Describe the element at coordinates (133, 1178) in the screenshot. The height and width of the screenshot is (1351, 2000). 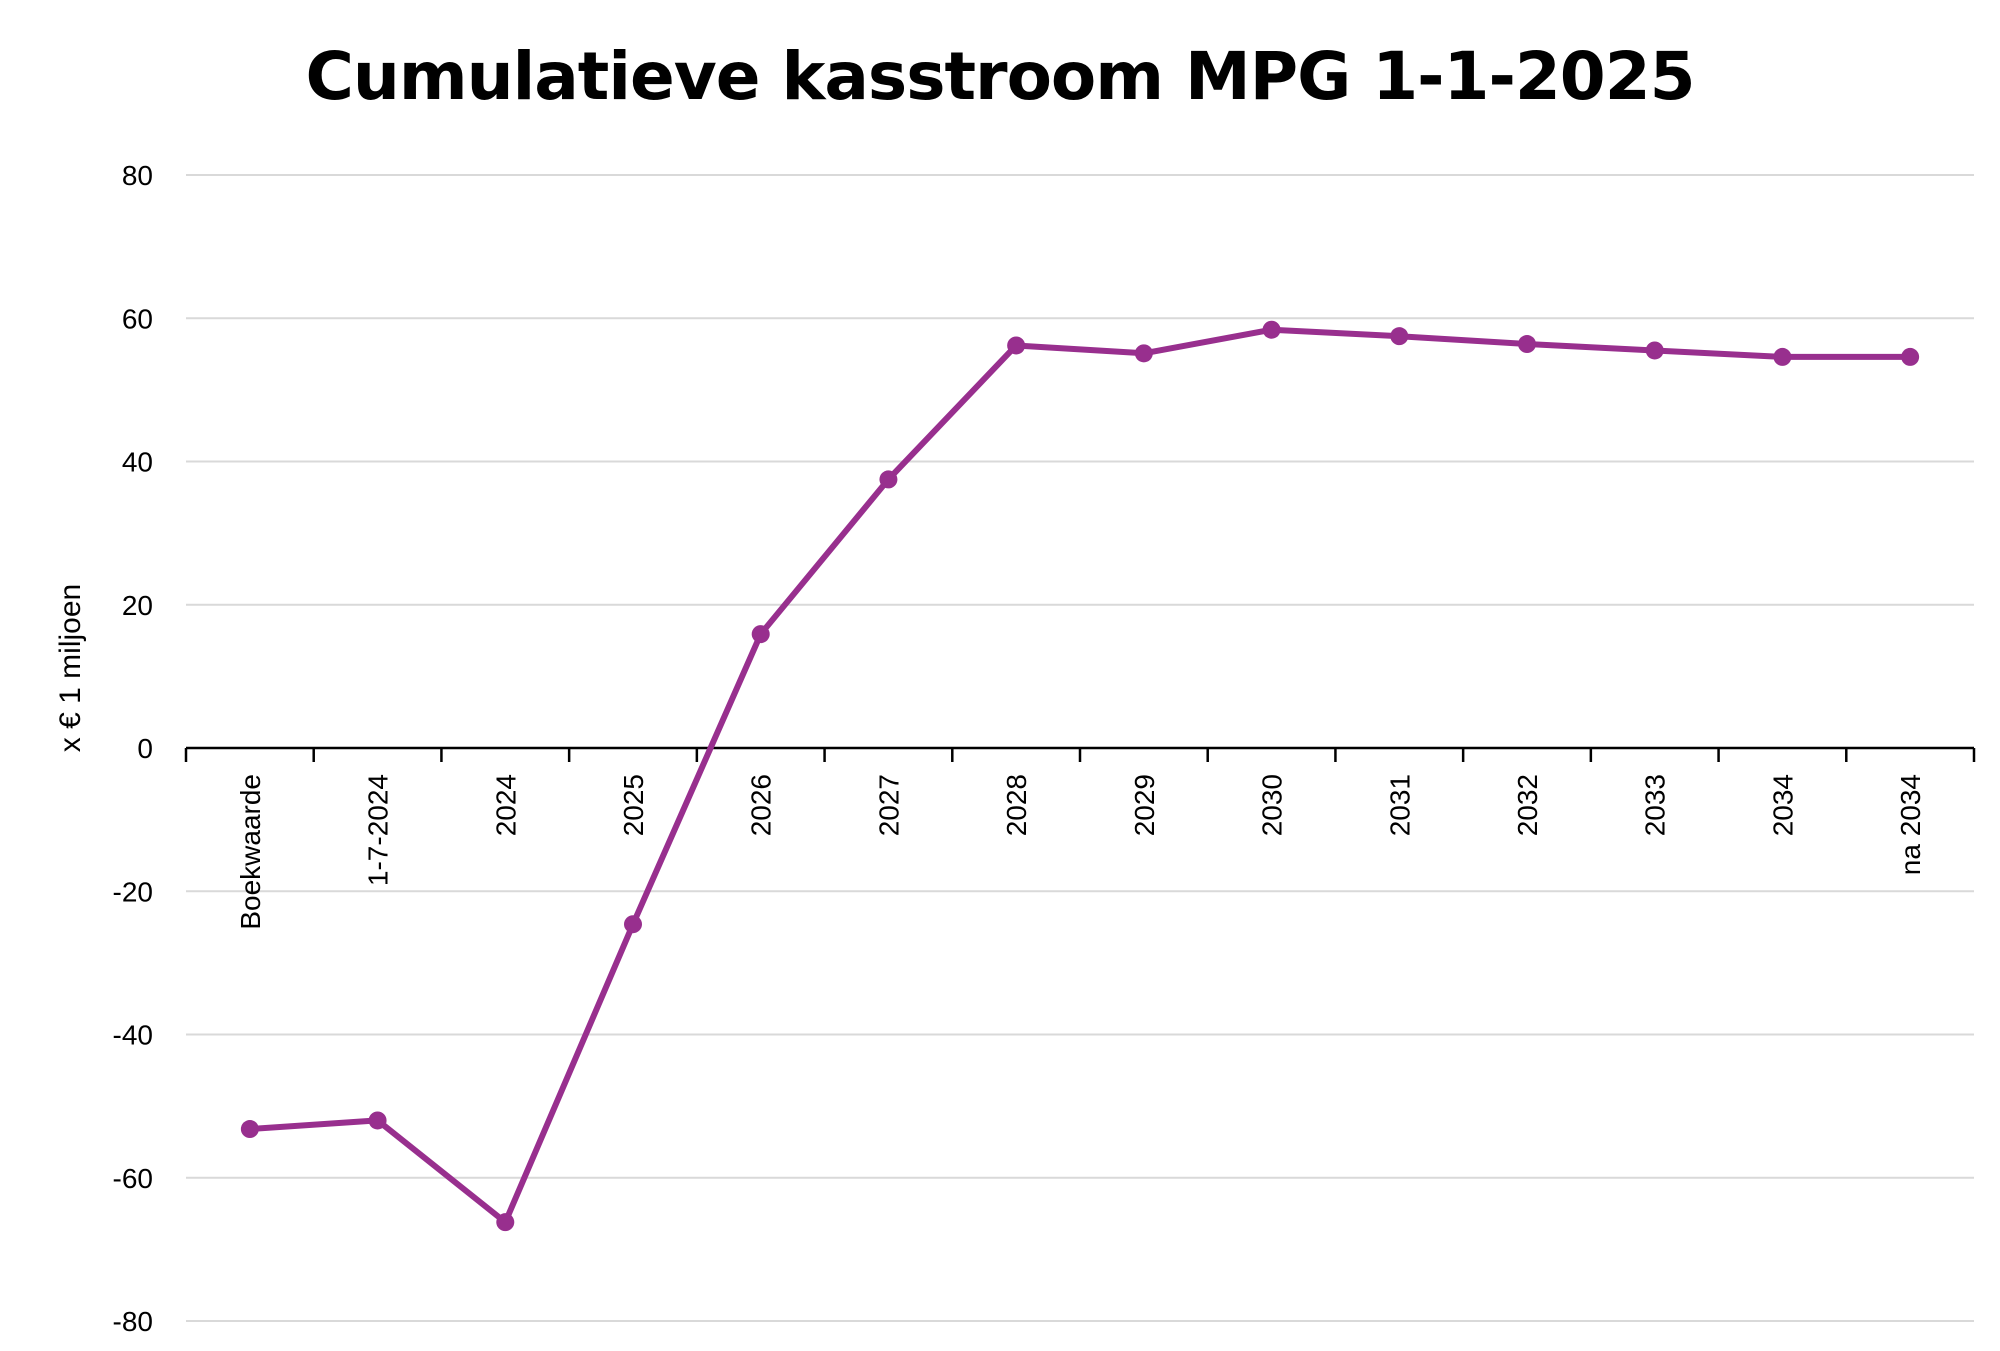
I see `y-tick-label: -60` at that location.